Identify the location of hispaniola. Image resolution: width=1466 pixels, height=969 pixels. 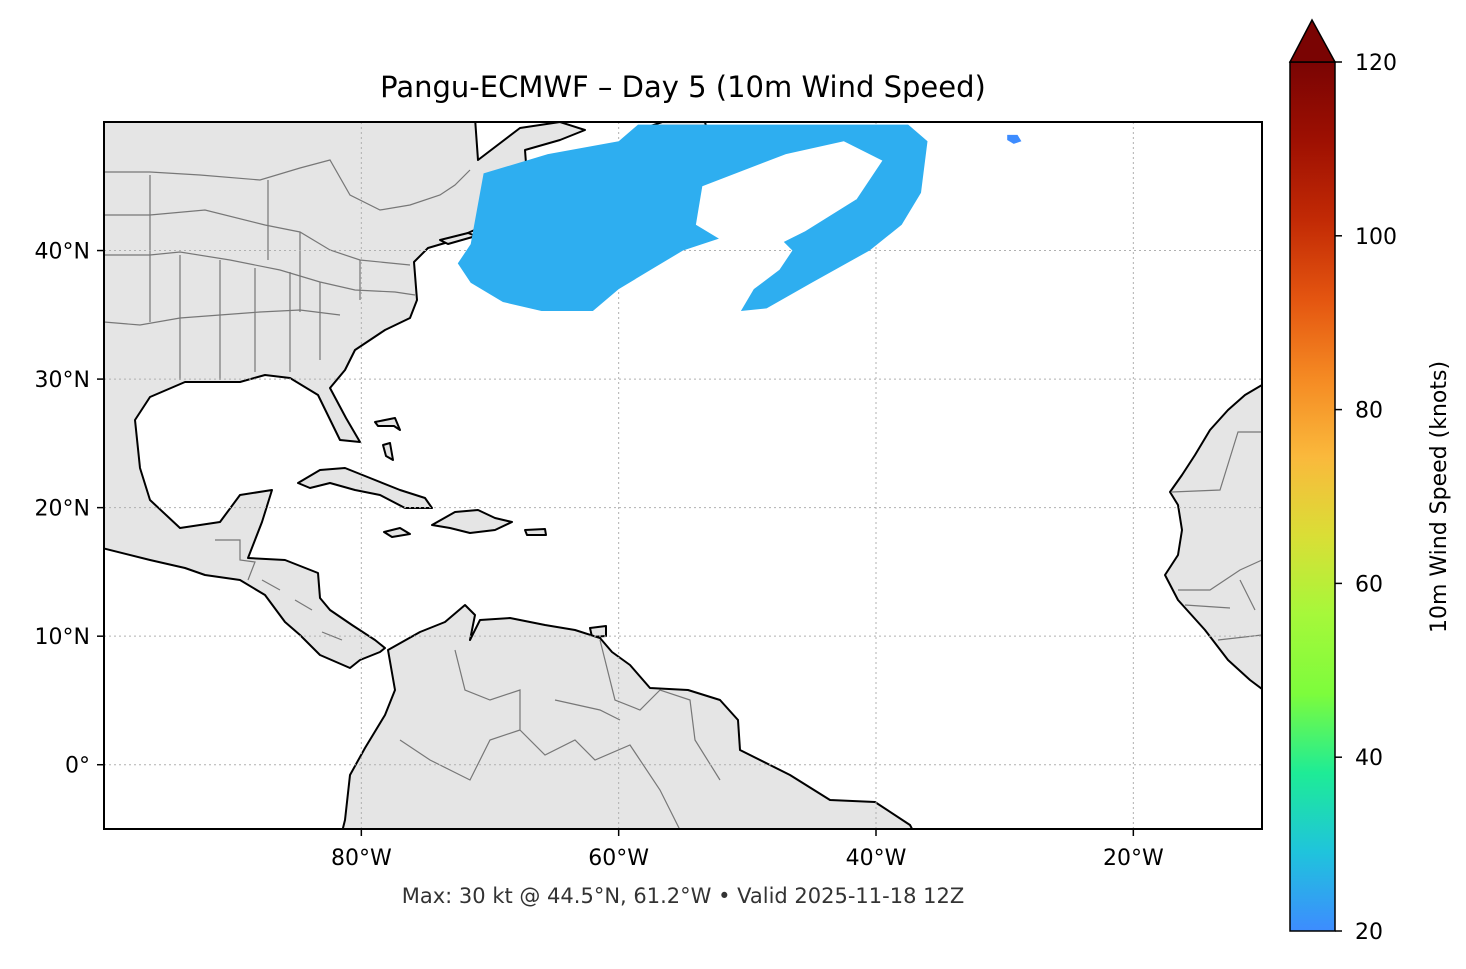
(472, 521).